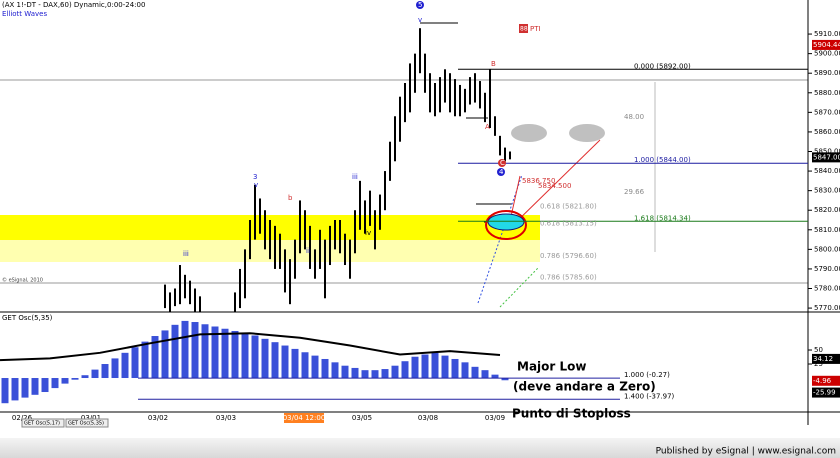 Image resolution: width=840 pixels, height=458 pixels. I want to click on annotation: 4, so click(501, 172).